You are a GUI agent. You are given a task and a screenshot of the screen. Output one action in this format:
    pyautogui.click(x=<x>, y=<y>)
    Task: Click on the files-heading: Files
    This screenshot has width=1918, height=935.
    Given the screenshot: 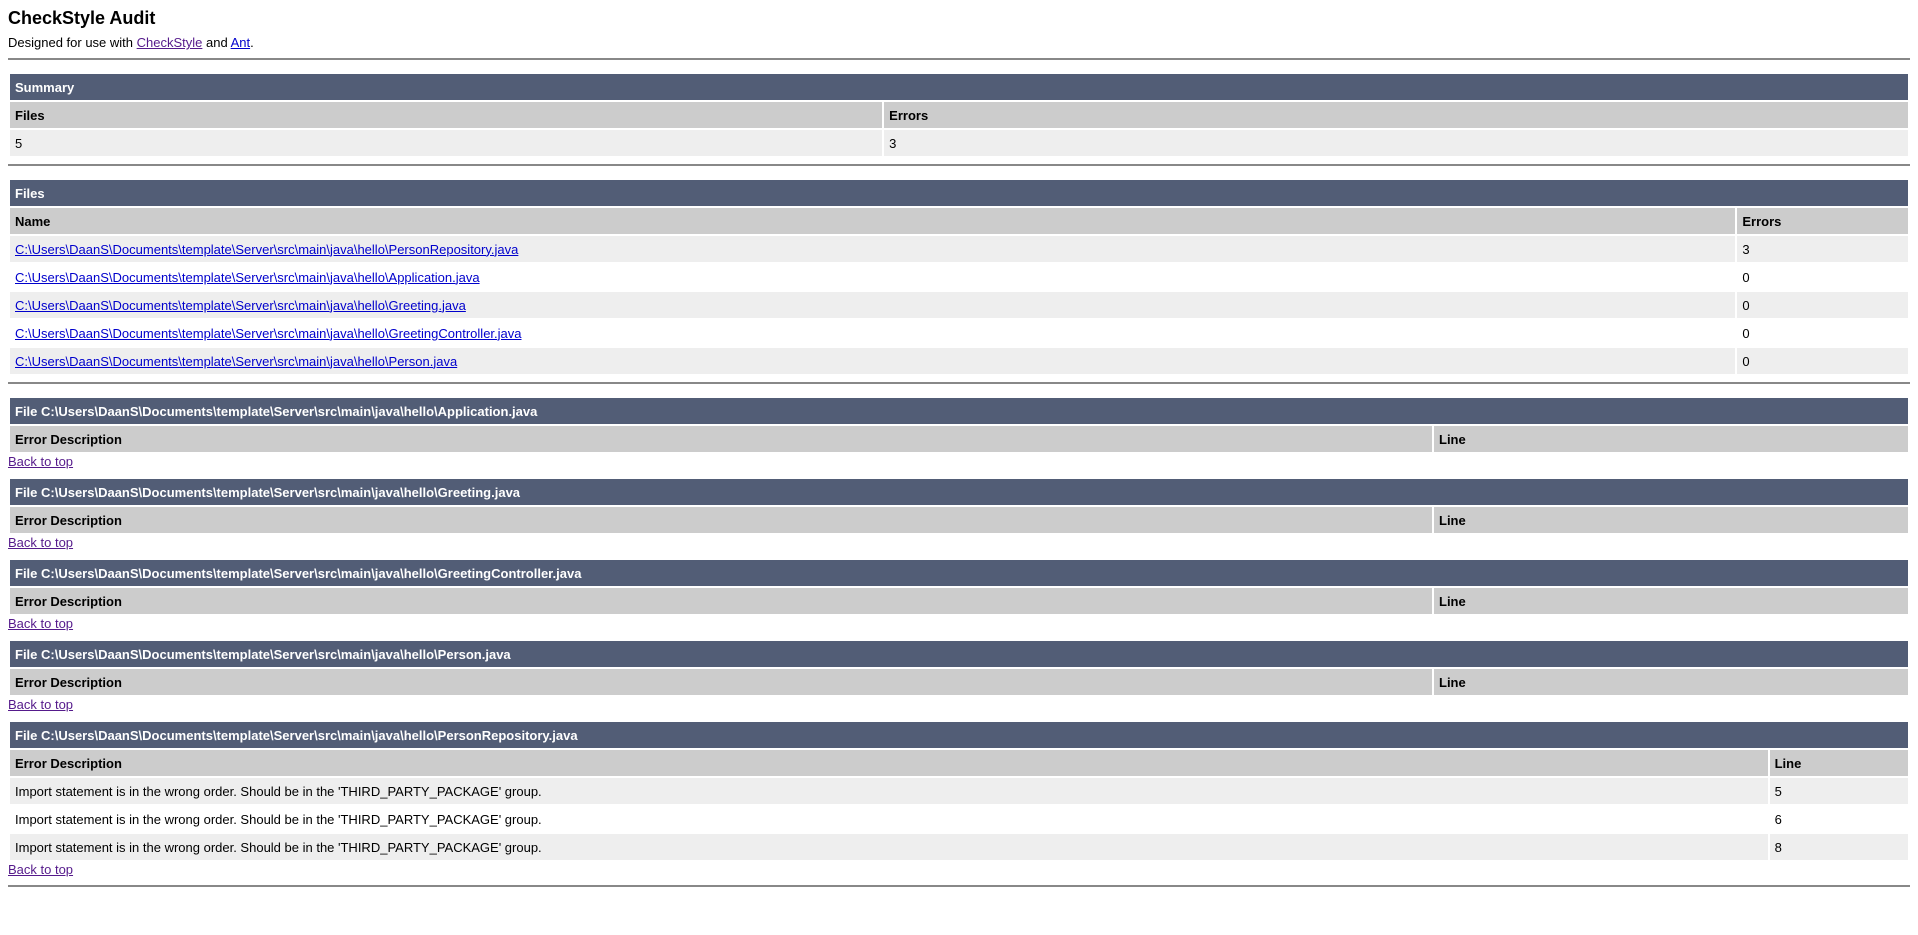 What is the action you would take?
    pyautogui.click(x=959, y=193)
    